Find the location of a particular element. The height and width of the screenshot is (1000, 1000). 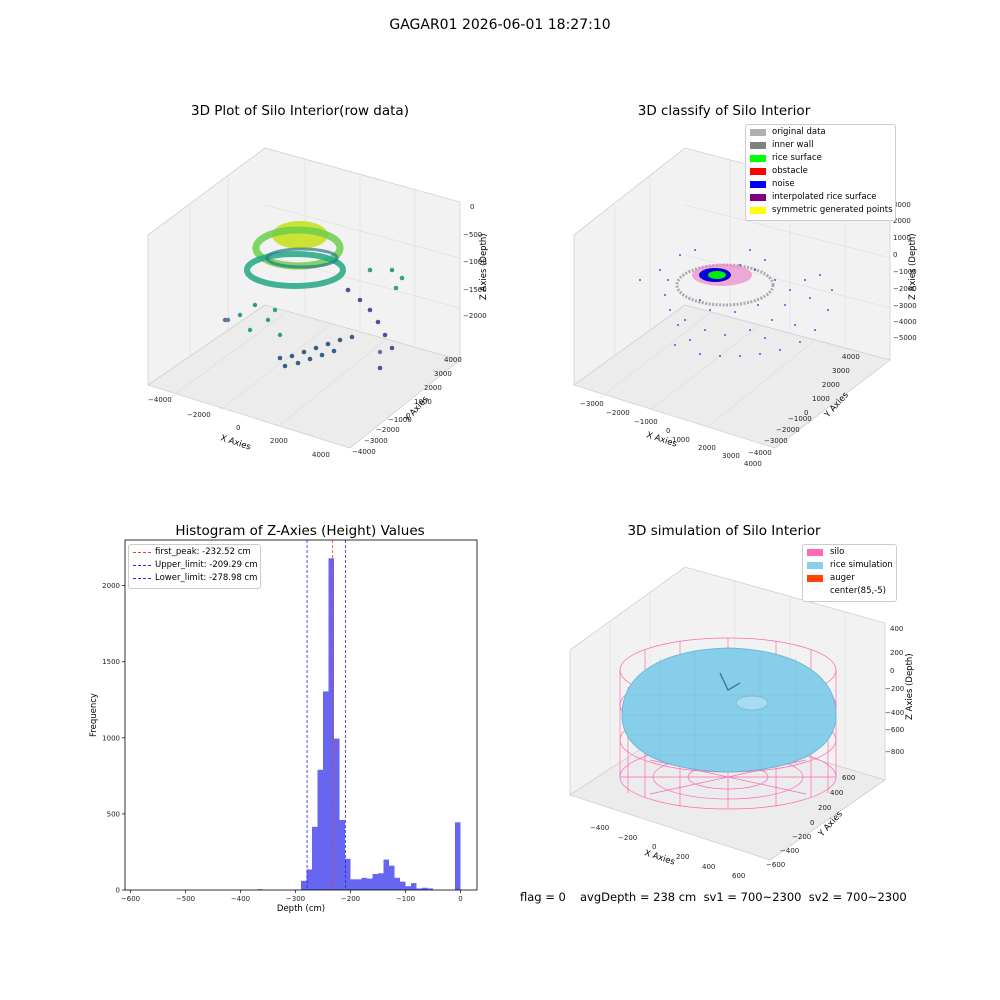

legend-item-obstacle: obstacle is located at coordinates (820, 171).